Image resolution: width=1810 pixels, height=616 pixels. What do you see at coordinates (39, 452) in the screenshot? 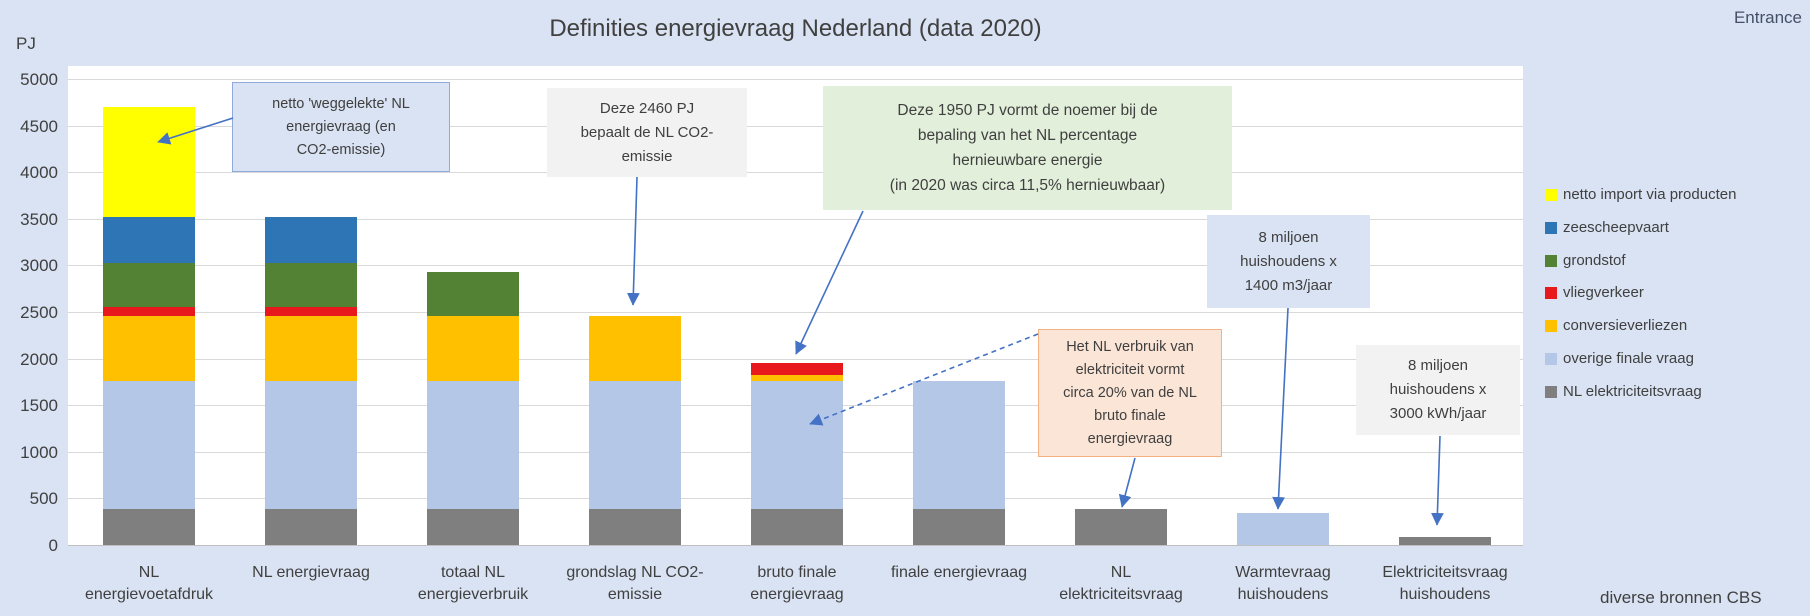
I see `y-tick-label: 1000` at bounding box center [39, 452].